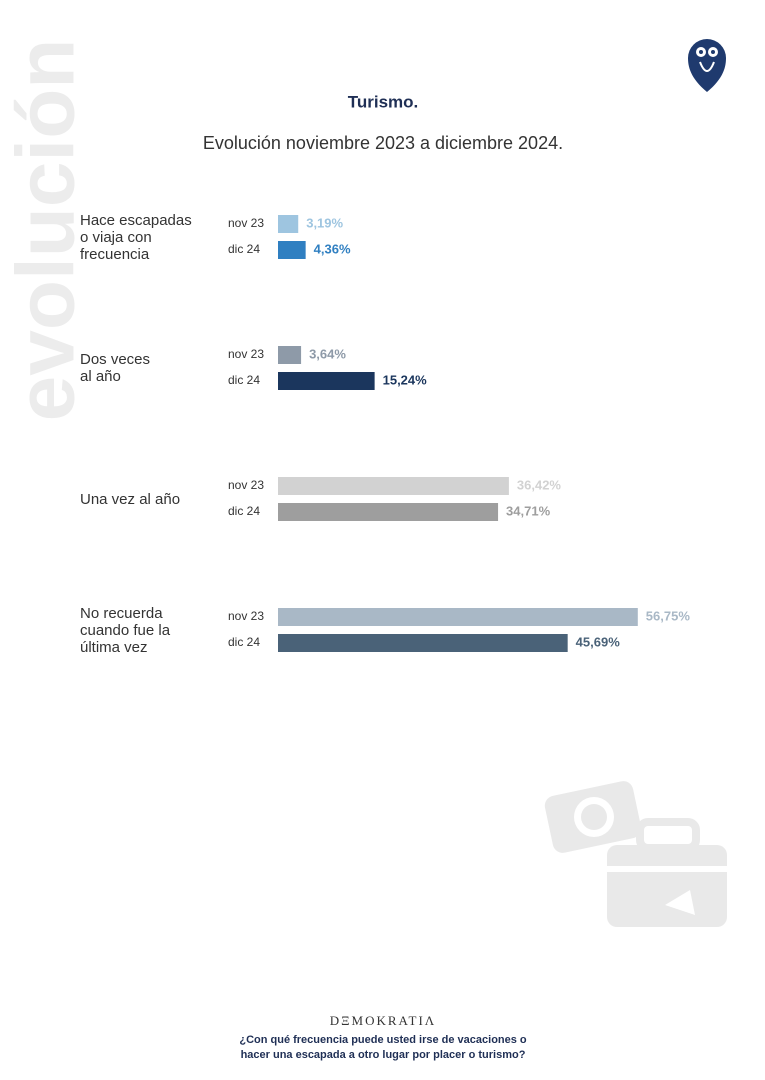 The width and height of the screenshot is (765, 1080). I want to click on value-label: 45,69%, so click(598, 641).